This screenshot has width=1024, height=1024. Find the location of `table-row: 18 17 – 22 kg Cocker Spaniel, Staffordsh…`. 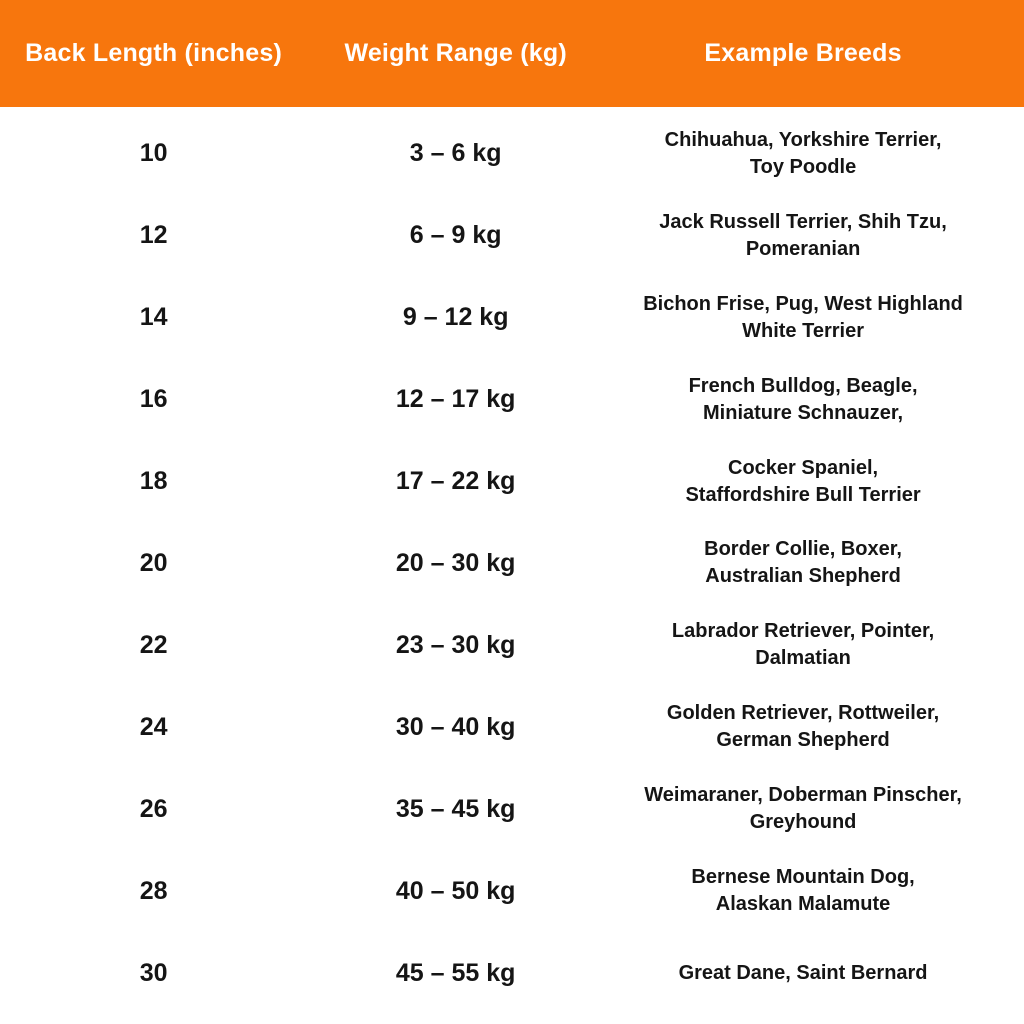

table-row: 18 17 – 22 kg Cocker Spaniel, Staffordsh… is located at coordinates (512, 482).